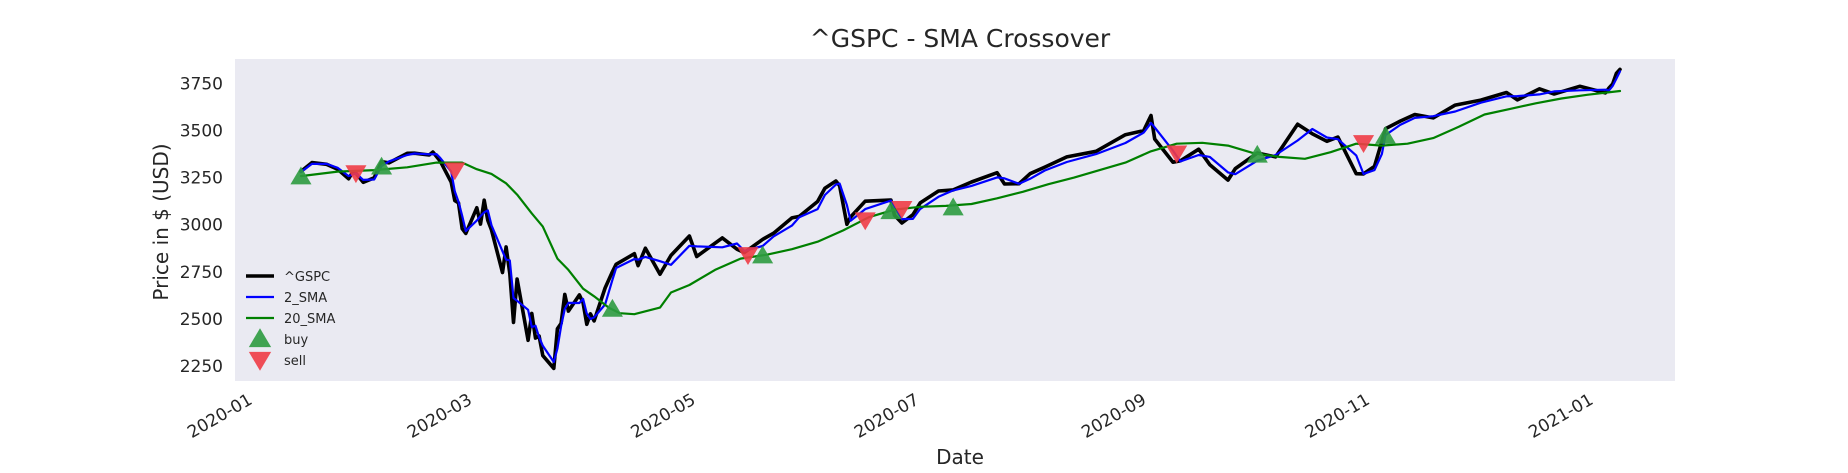 The image size is (1848, 473). What do you see at coordinates (201, 179) in the screenshot?
I see `y-tick-label: 3250` at bounding box center [201, 179].